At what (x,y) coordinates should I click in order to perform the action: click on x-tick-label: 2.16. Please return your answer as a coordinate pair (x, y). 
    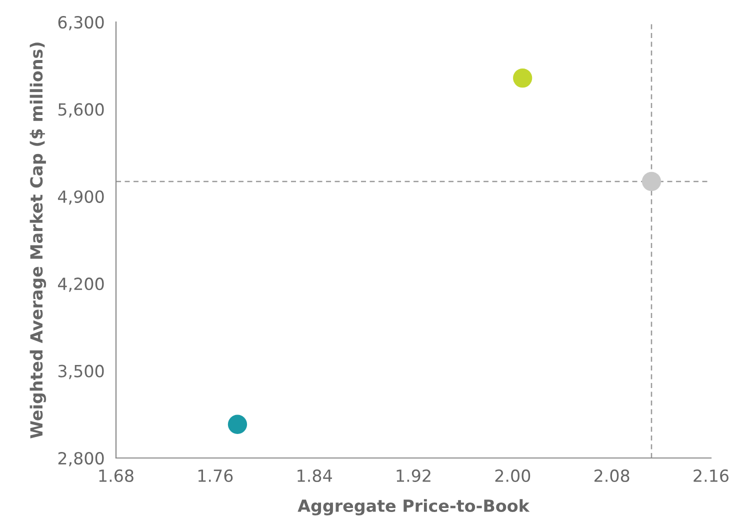
    Looking at the image, I should click on (711, 475).